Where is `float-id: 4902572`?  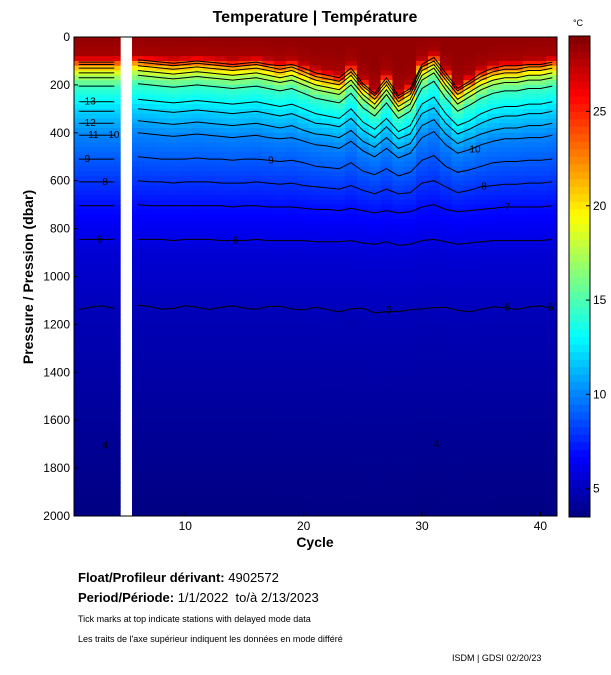
float-id: 4902572 is located at coordinates (253, 577).